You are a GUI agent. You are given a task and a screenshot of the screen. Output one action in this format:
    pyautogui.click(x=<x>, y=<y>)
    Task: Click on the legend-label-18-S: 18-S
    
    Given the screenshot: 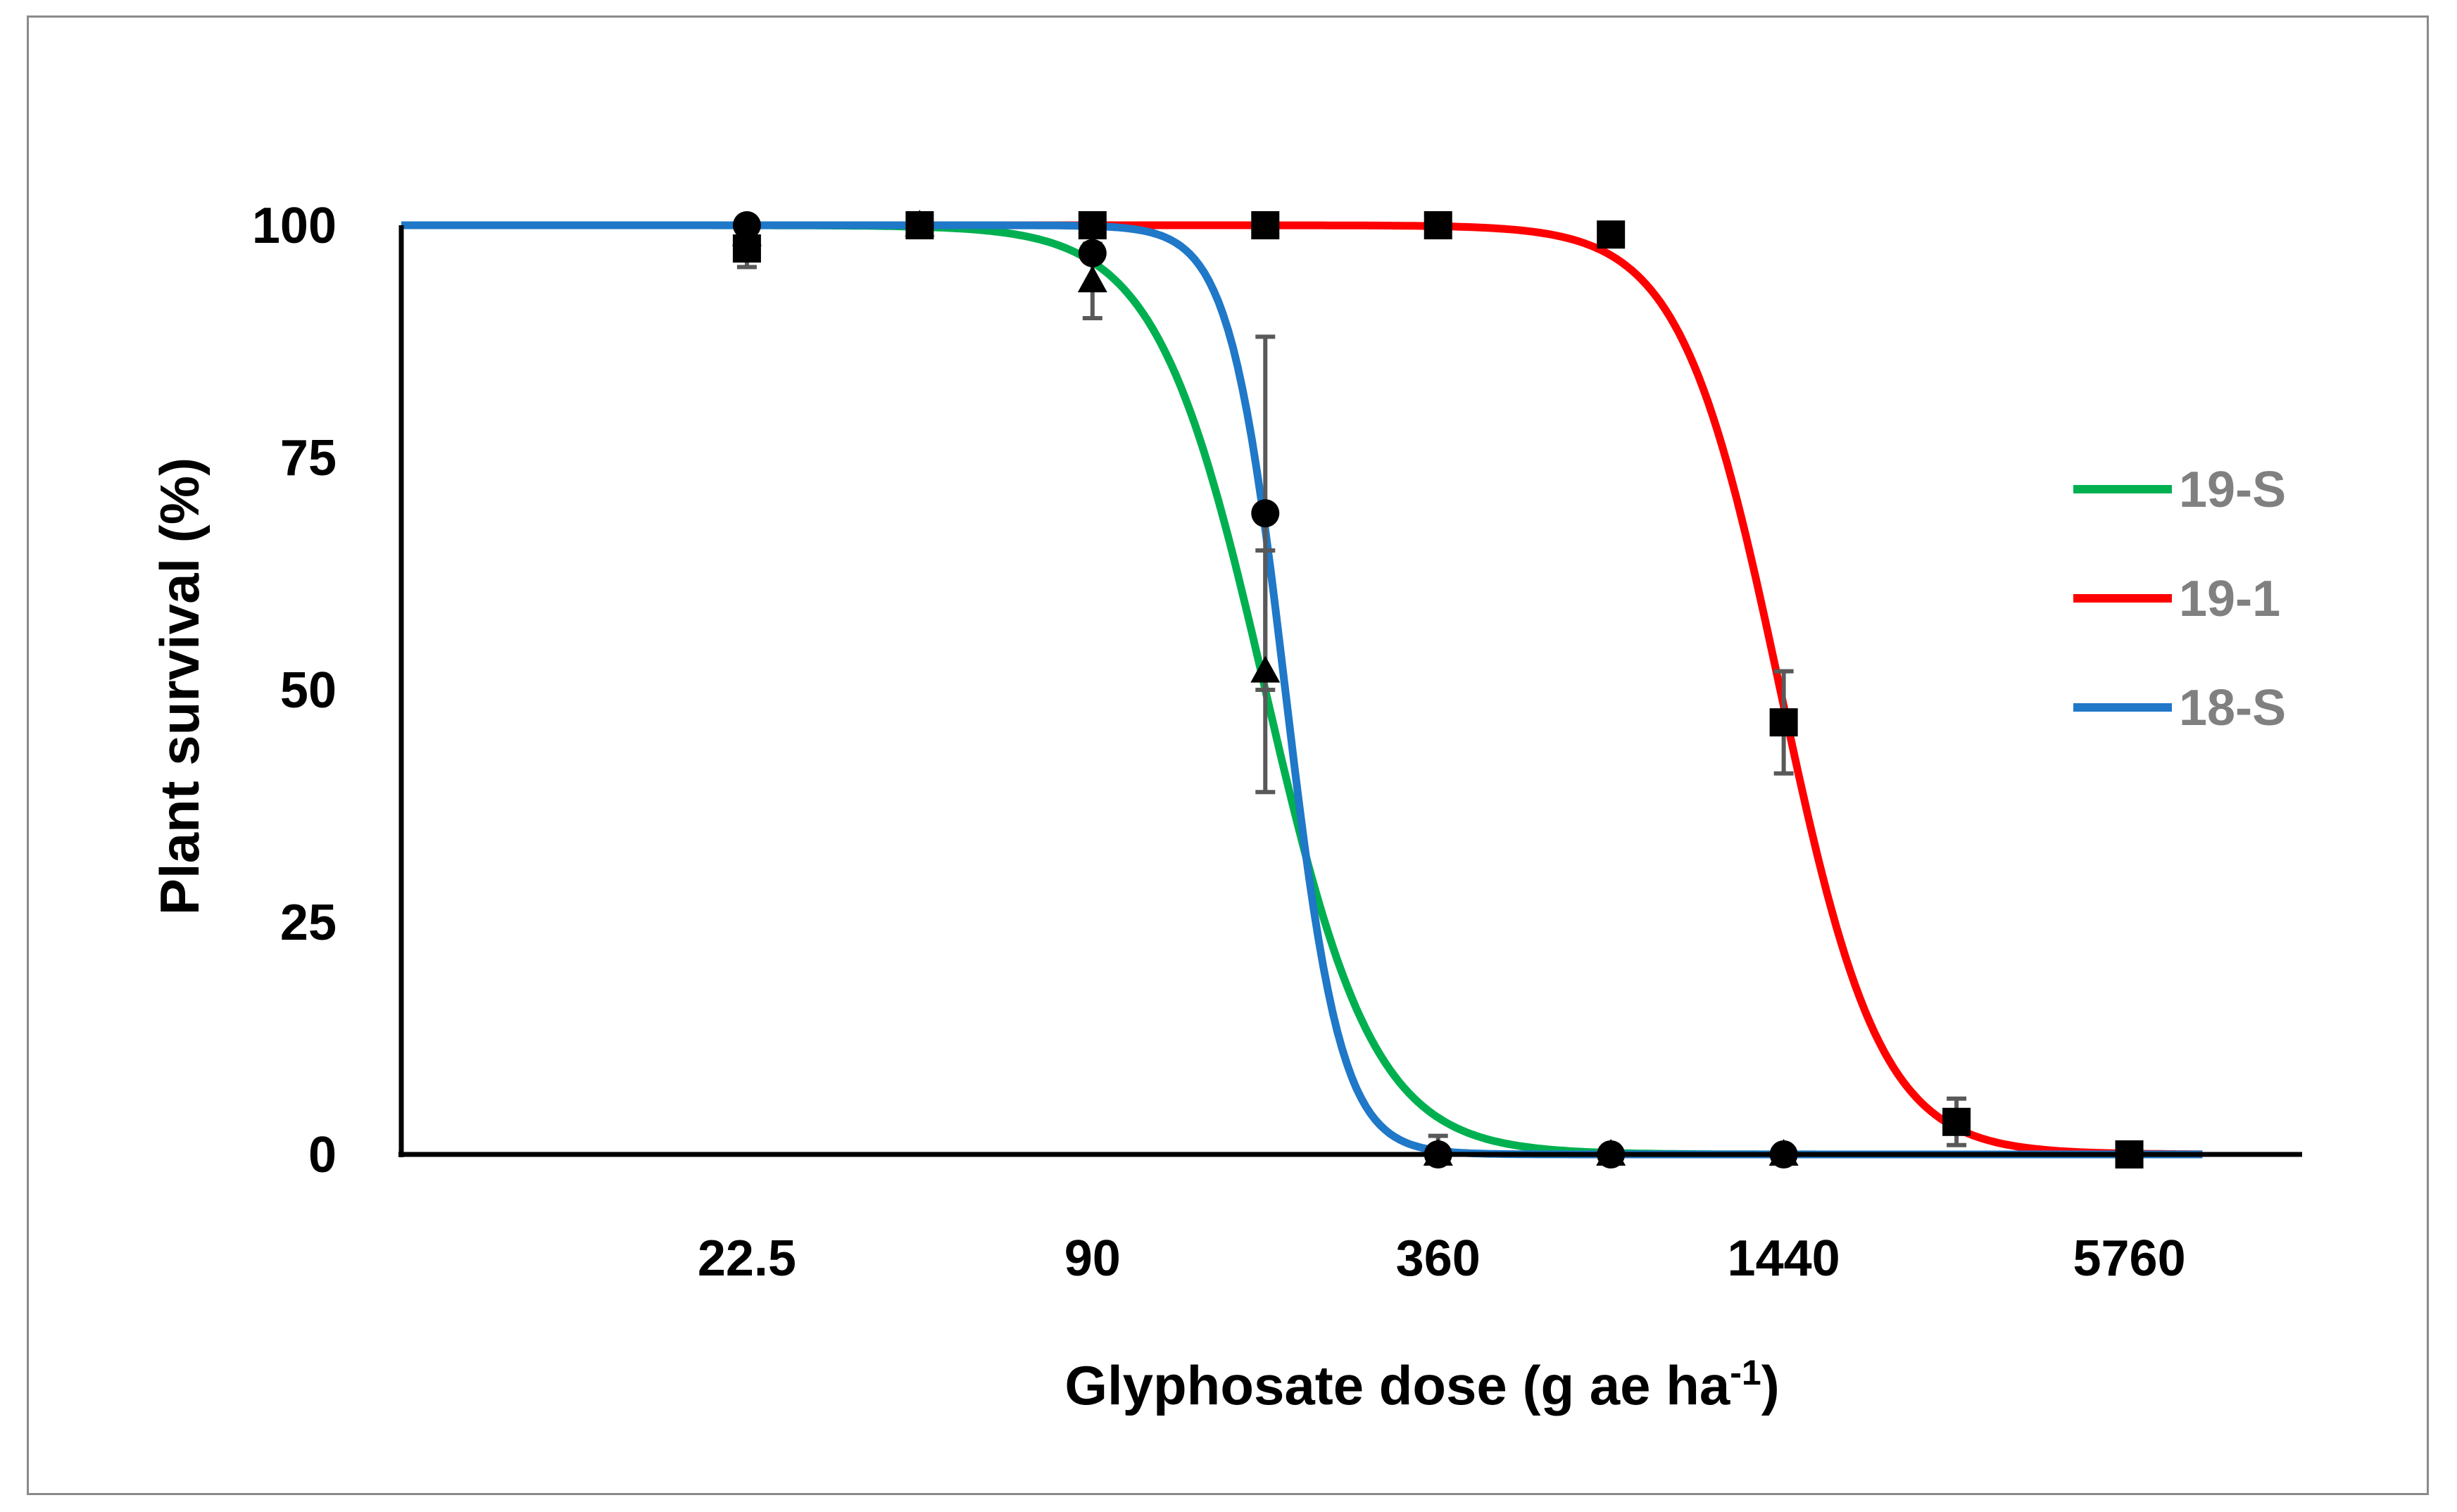 What is the action you would take?
    pyautogui.click(x=2232, y=708)
    